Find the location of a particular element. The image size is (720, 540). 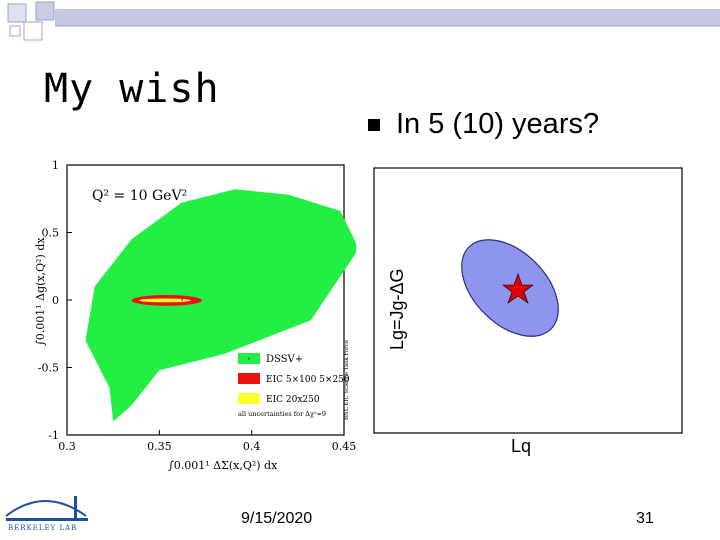

slide-title: My wish is located at coordinates (132, 89).